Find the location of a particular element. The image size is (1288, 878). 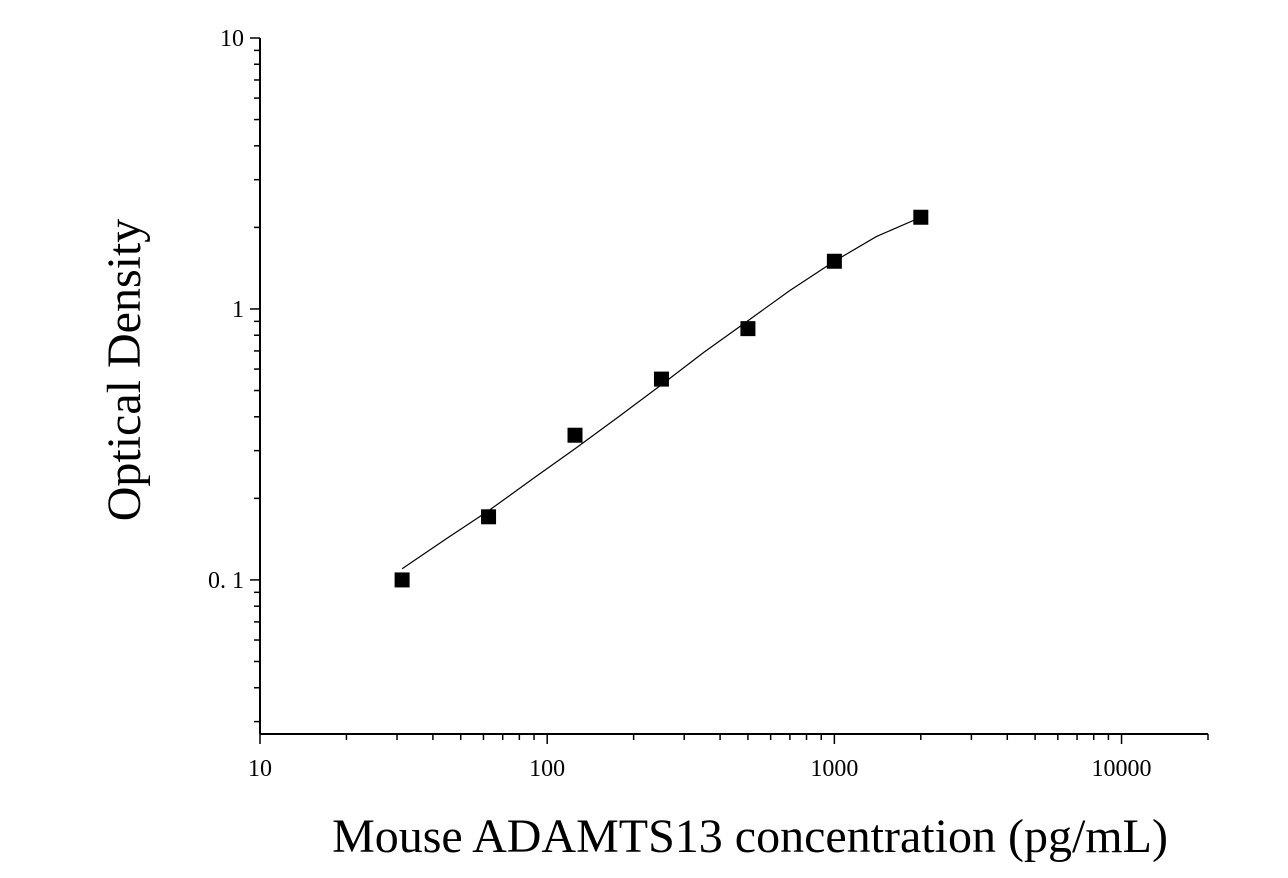

x-tick-label: 1000 is located at coordinates (834, 769).